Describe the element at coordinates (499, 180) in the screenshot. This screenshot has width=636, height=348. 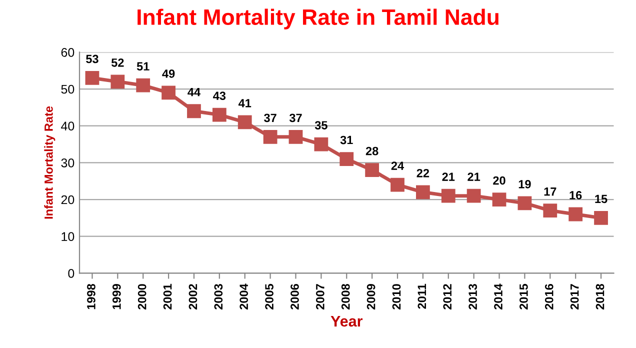
I see `data-label: 20` at that location.